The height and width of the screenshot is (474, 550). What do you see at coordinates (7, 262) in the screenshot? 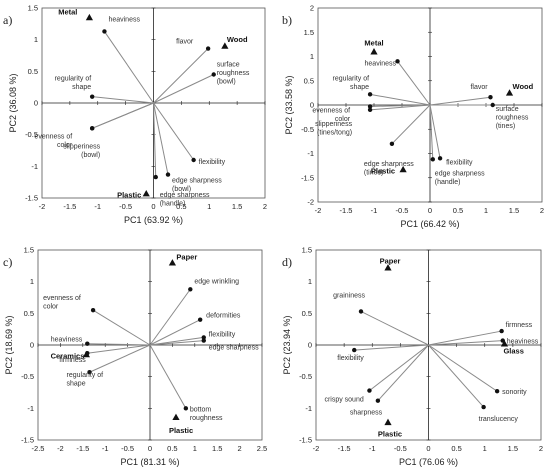
I see `panel-letter: c)` at bounding box center [7, 262].